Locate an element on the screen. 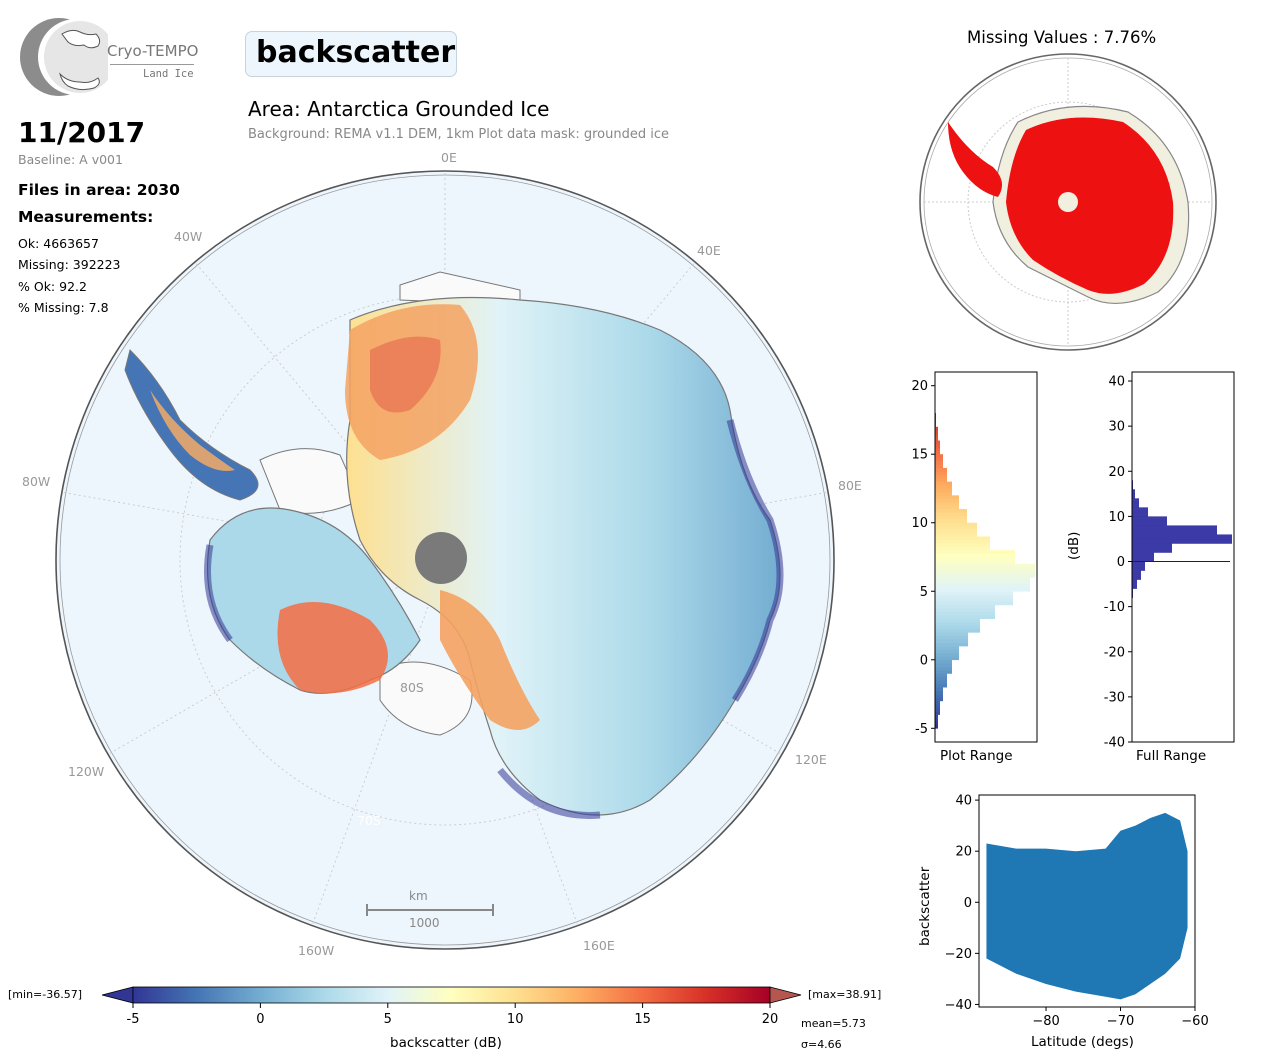  full-range-hist-tick-label: 10 is located at coordinates (1116, 517).